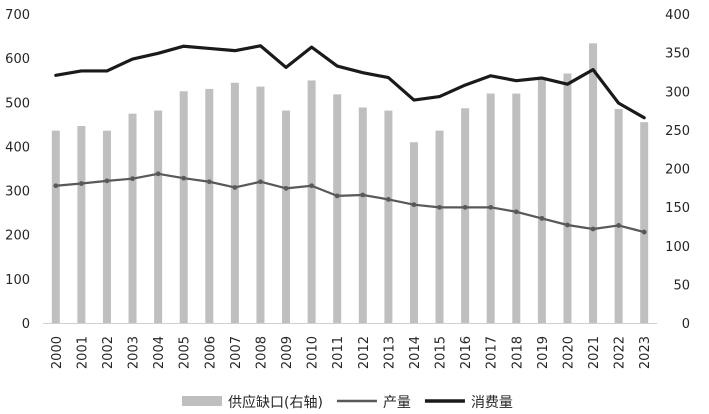 This screenshot has width=709, height=414. Describe the element at coordinates (158, 216) in the screenshot. I see `bar-2004` at that location.